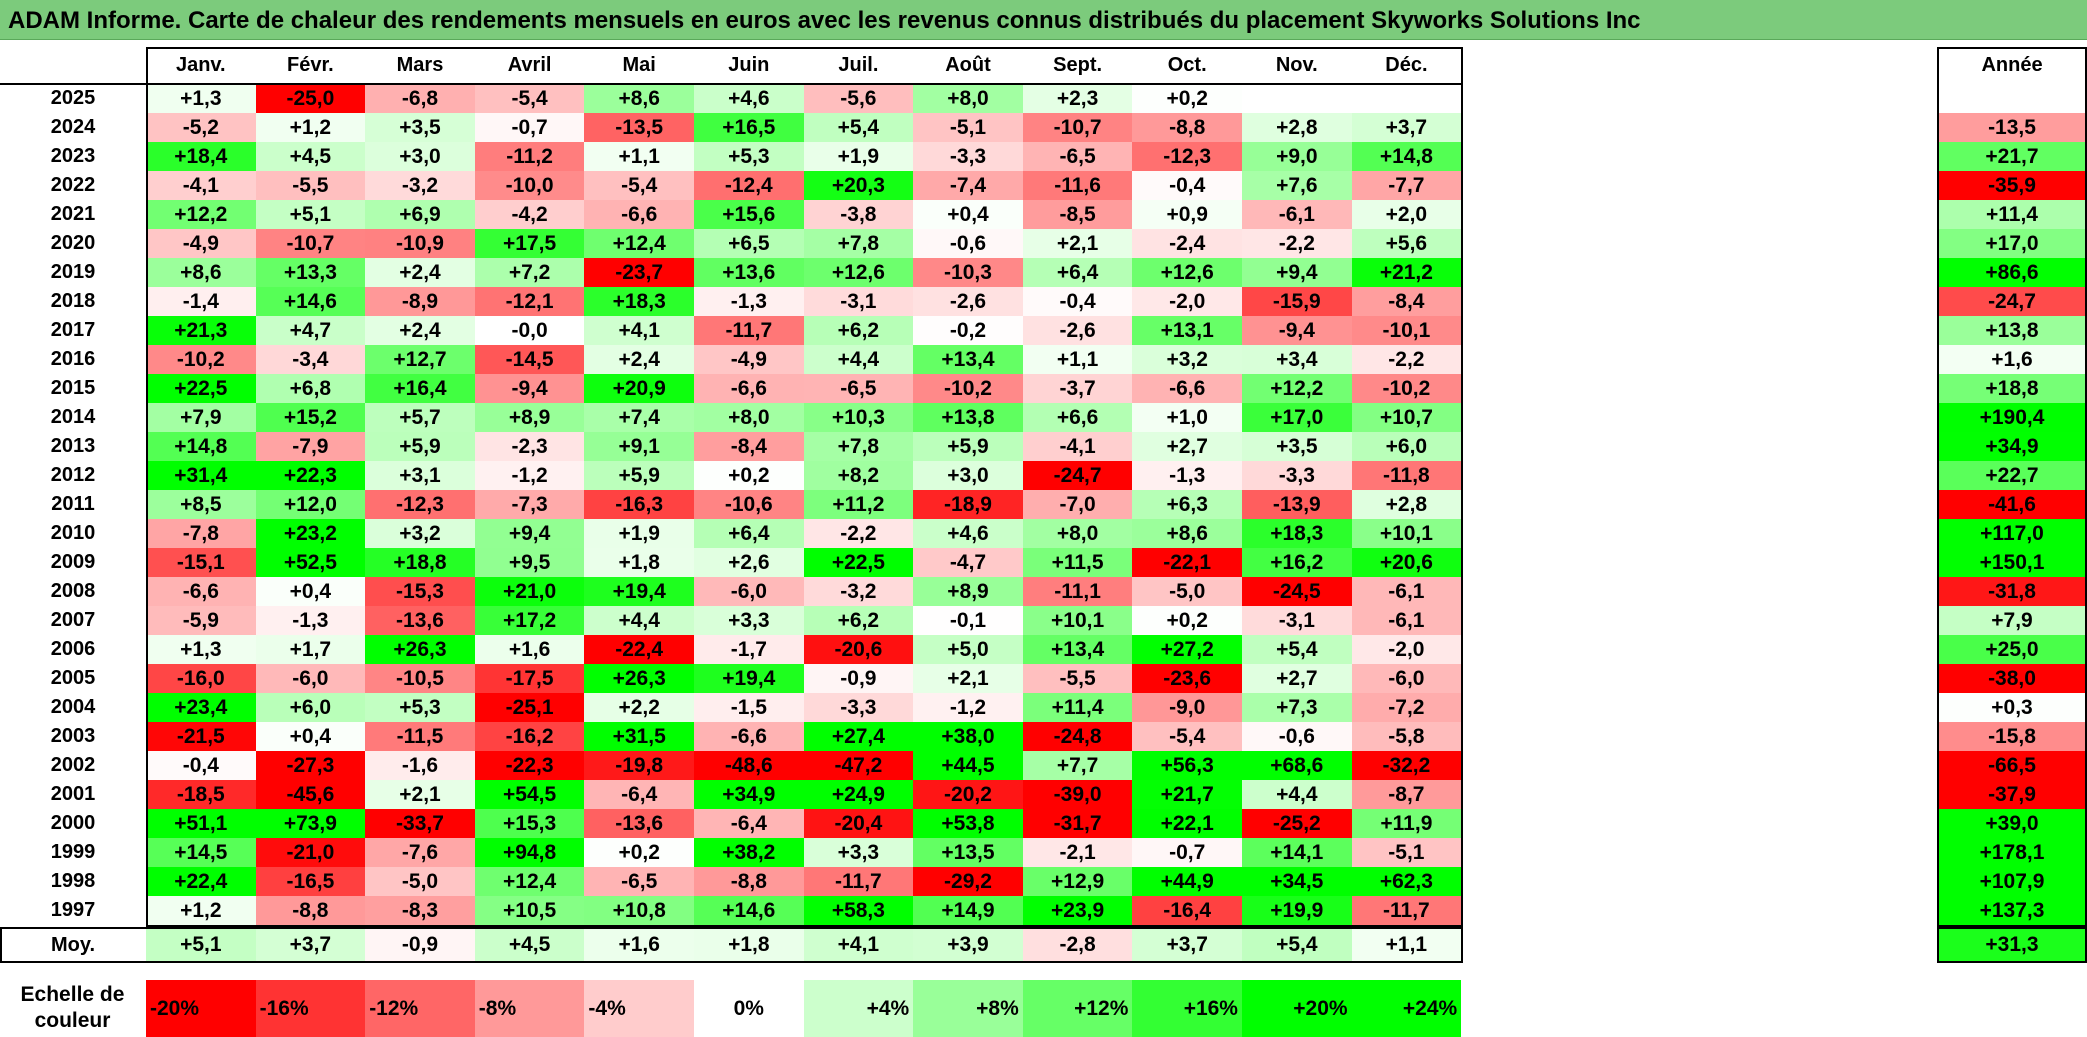 Image resolution: width=2087 pixels, height=1037 pixels. Describe the element at coordinates (1187, 185) in the screenshot. I see `heatmap-cell: -0,4` at that location.